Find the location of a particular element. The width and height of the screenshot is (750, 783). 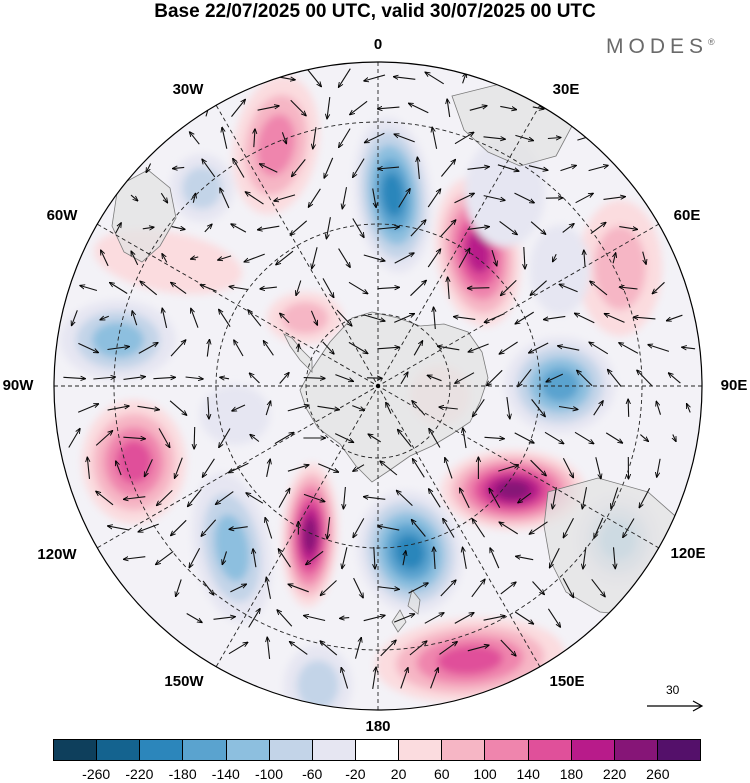

colorbar-tick-label: 180 is located at coordinates (571, 774).